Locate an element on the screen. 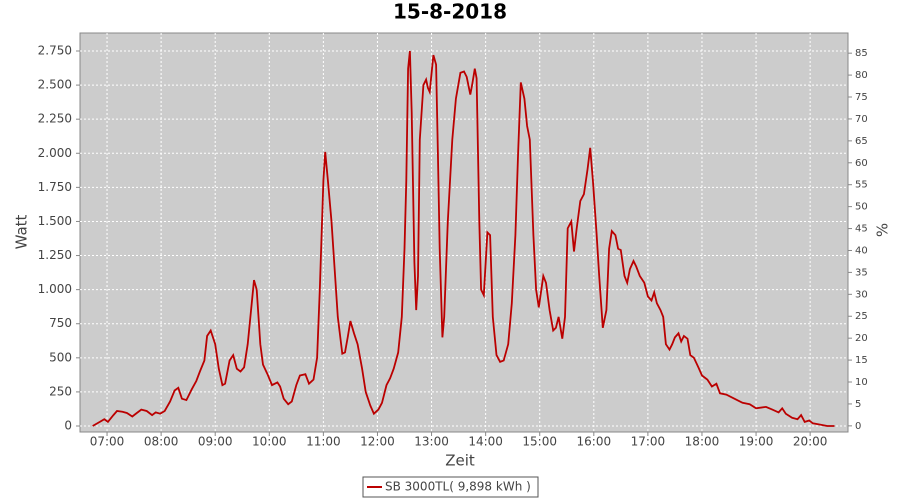  y2-tick-label: 30 is located at coordinates (861, 294).